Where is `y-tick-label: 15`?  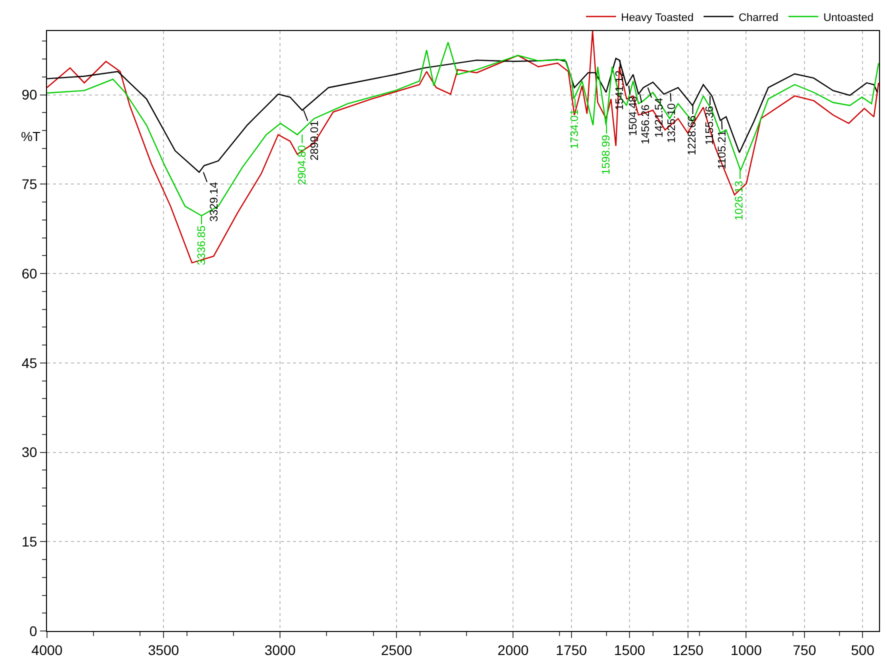
y-tick-label: 15 is located at coordinates (30, 542).